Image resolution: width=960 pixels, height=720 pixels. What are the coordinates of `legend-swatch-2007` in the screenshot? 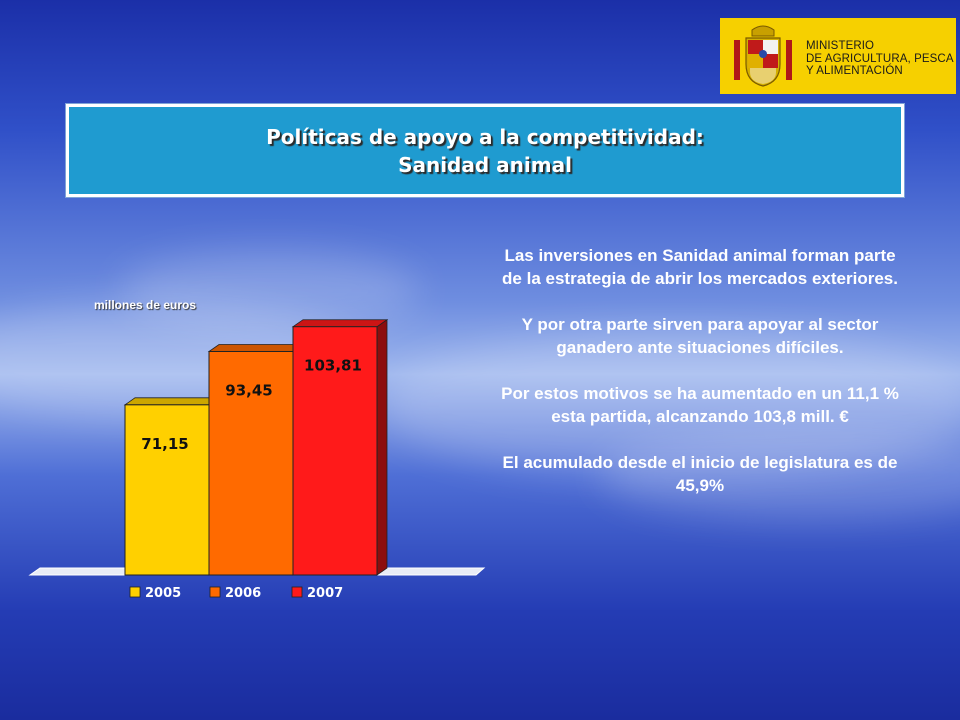 It's located at (297, 592).